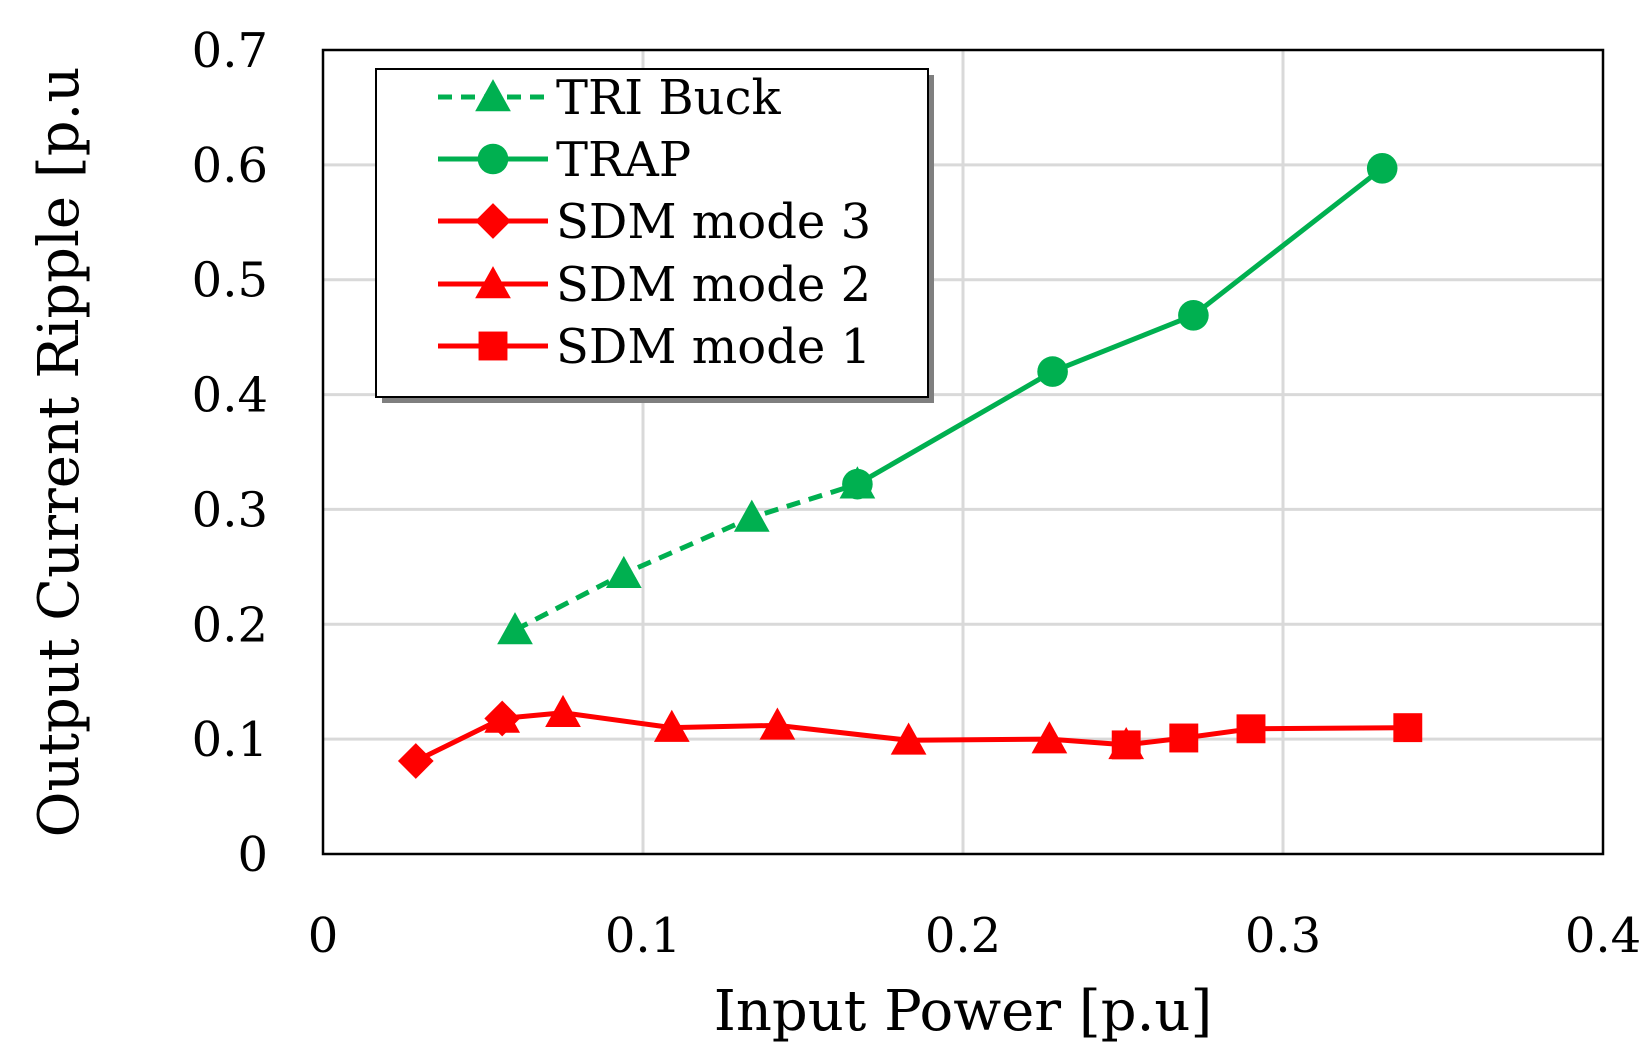  I want to click on x-tick-label: 0.4, so click(1603, 936).